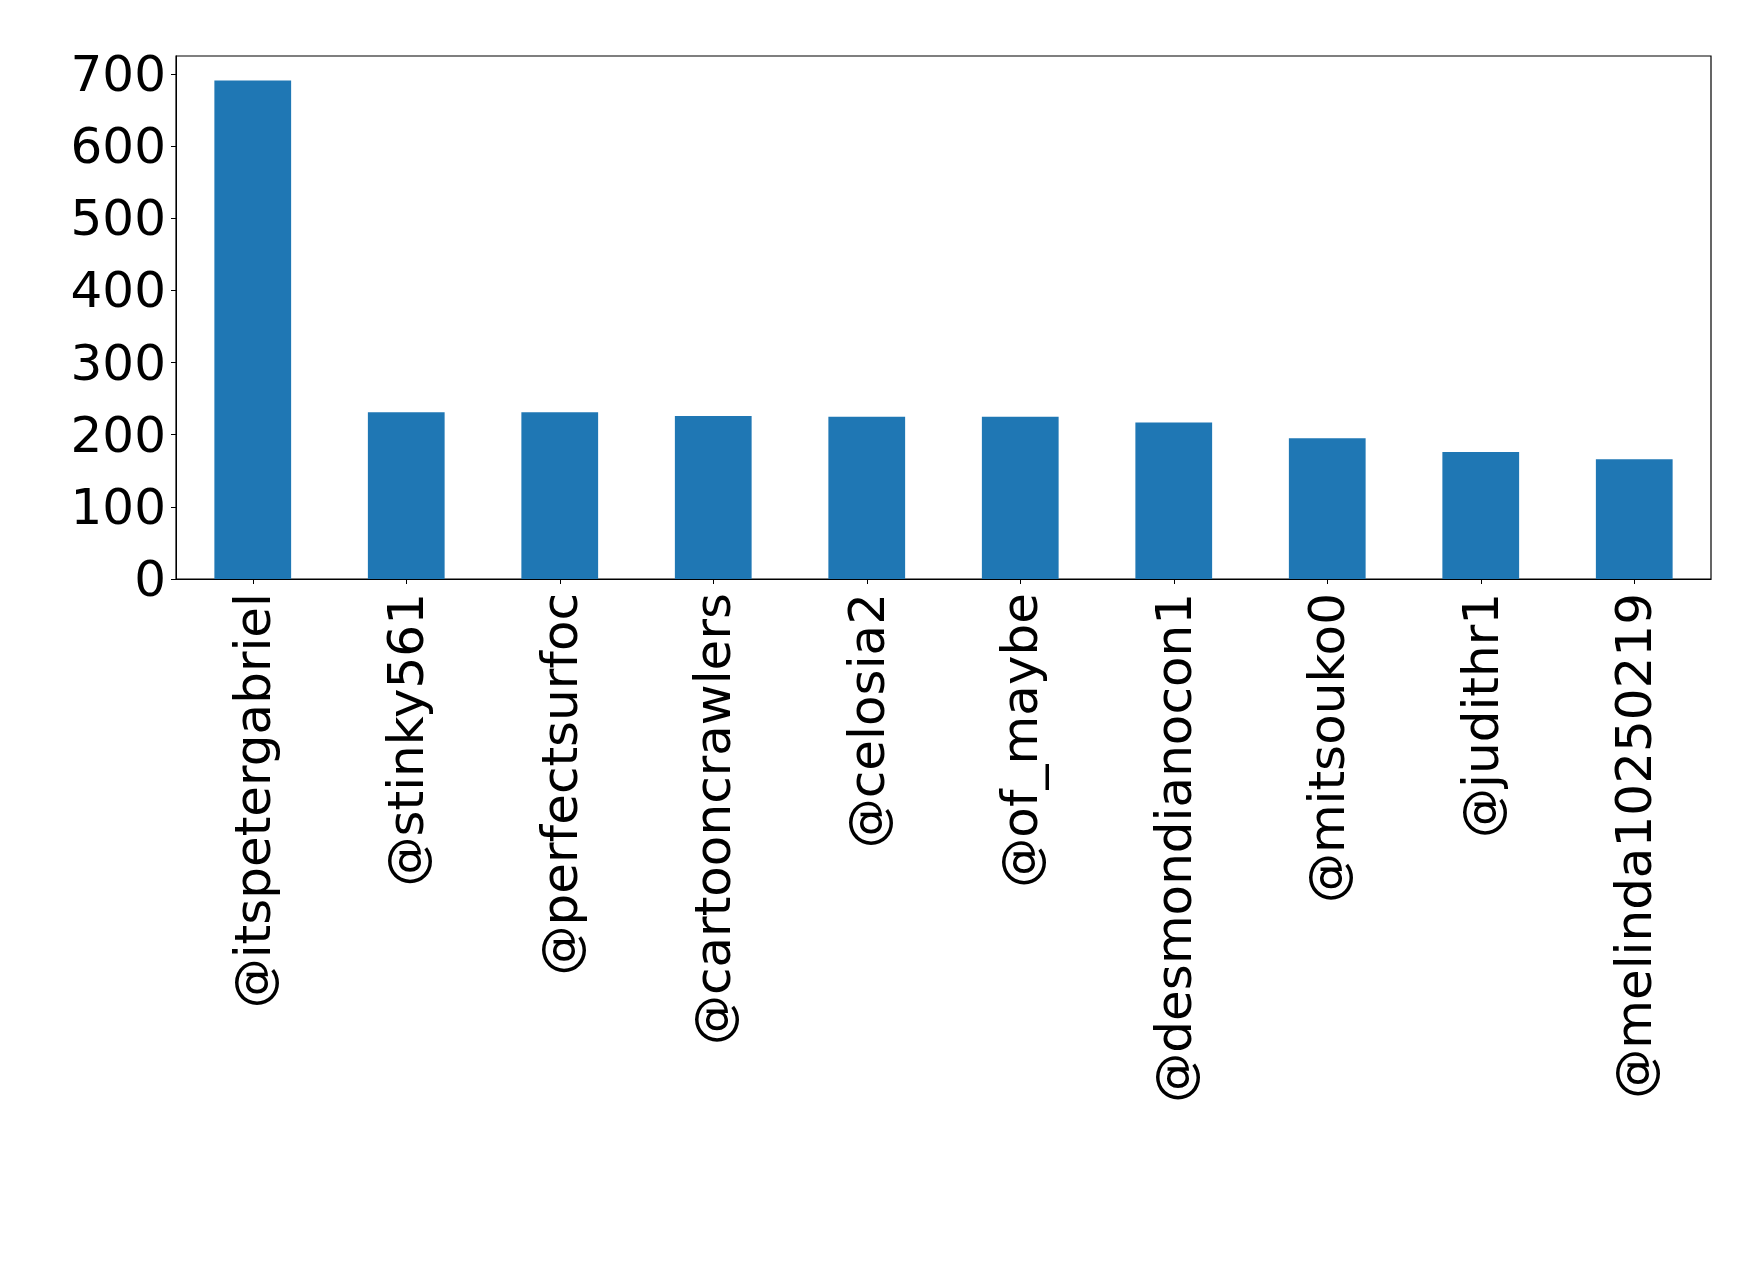 Image resolution: width=1759 pixels, height=1273 pixels. I want to click on x-tick-label: @judithr1, so click(1480, 715).